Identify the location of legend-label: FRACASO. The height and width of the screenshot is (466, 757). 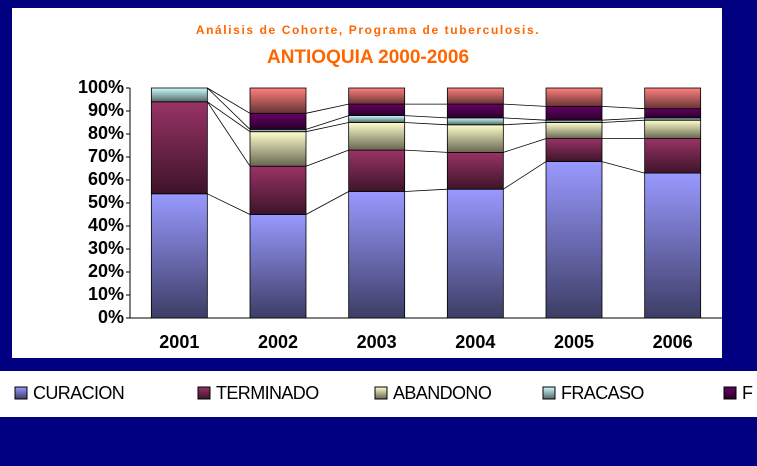
(602, 393).